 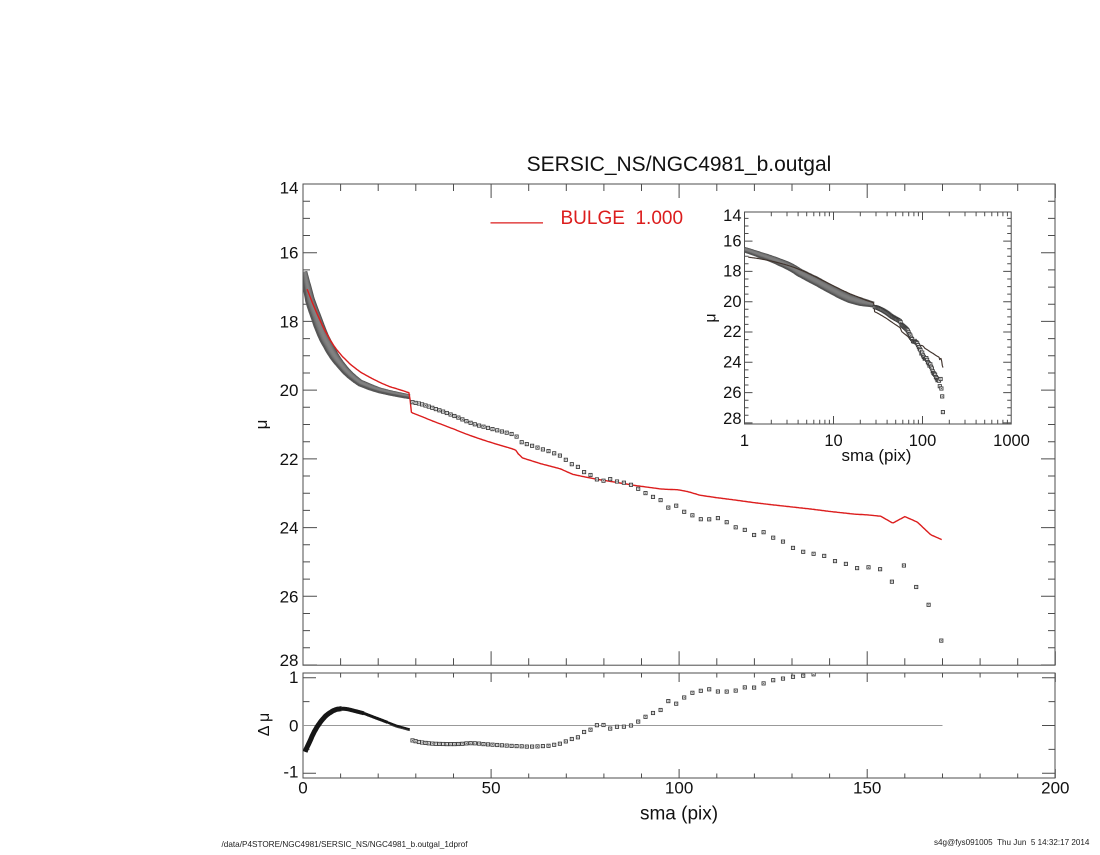 I want to click on svg-text: 200, so click(x=1055, y=788).